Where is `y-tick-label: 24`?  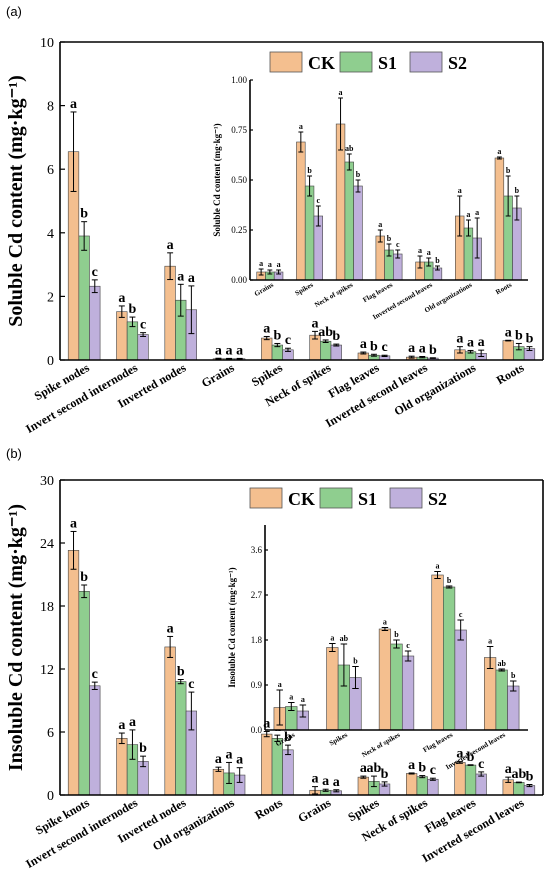
y-tick-label: 24 is located at coordinates (47, 544).